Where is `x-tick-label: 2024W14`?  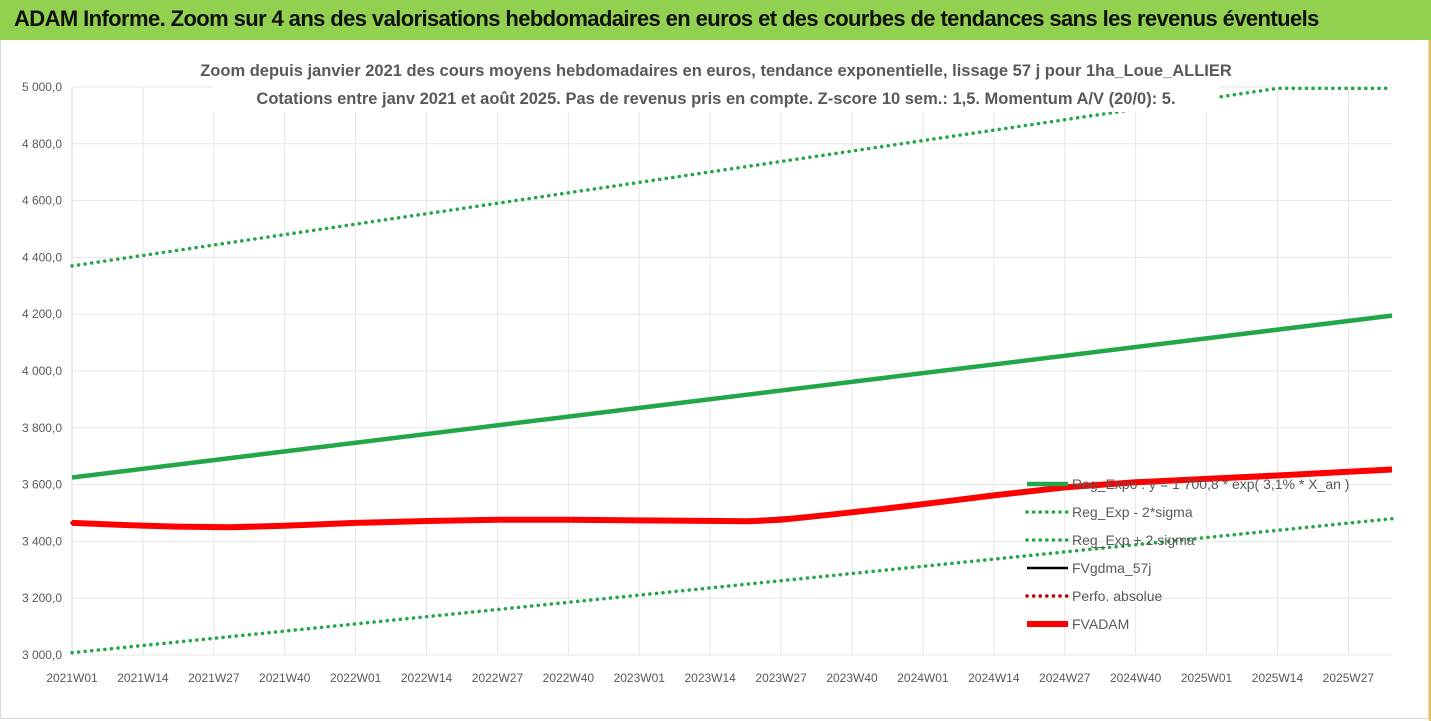 x-tick-label: 2024W14 is located at coordinates (994, 678).